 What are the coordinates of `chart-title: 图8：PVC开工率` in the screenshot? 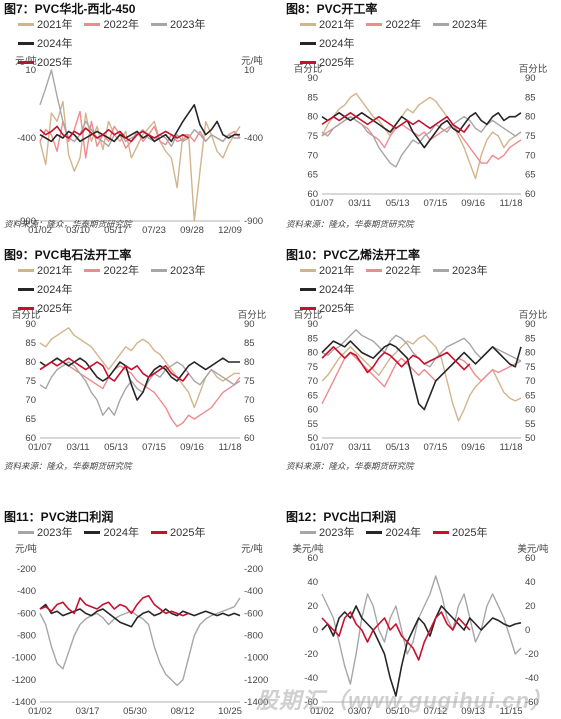 It's located at (332, 9).